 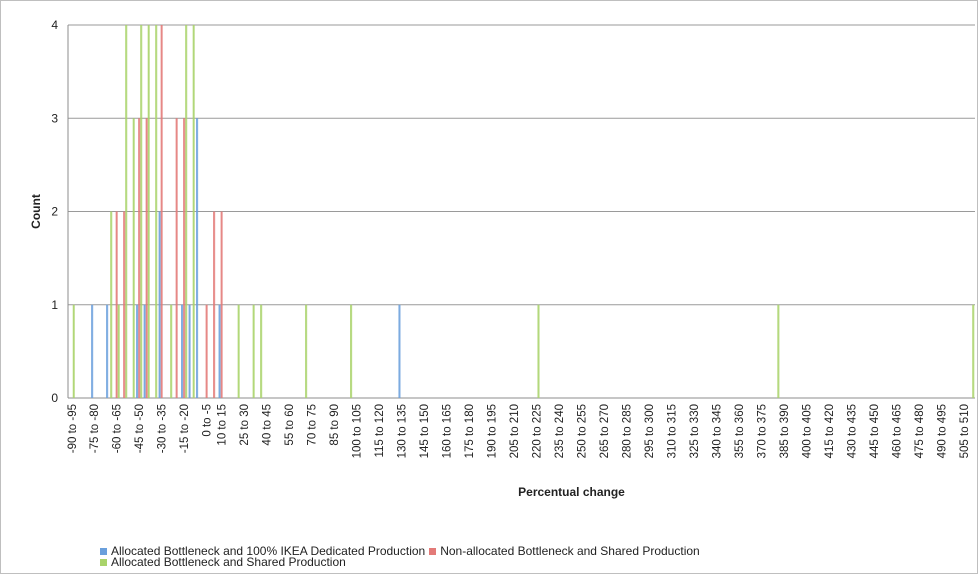 I want to click on x-tick-label: 490 to 495, so click(x=942, y=431).